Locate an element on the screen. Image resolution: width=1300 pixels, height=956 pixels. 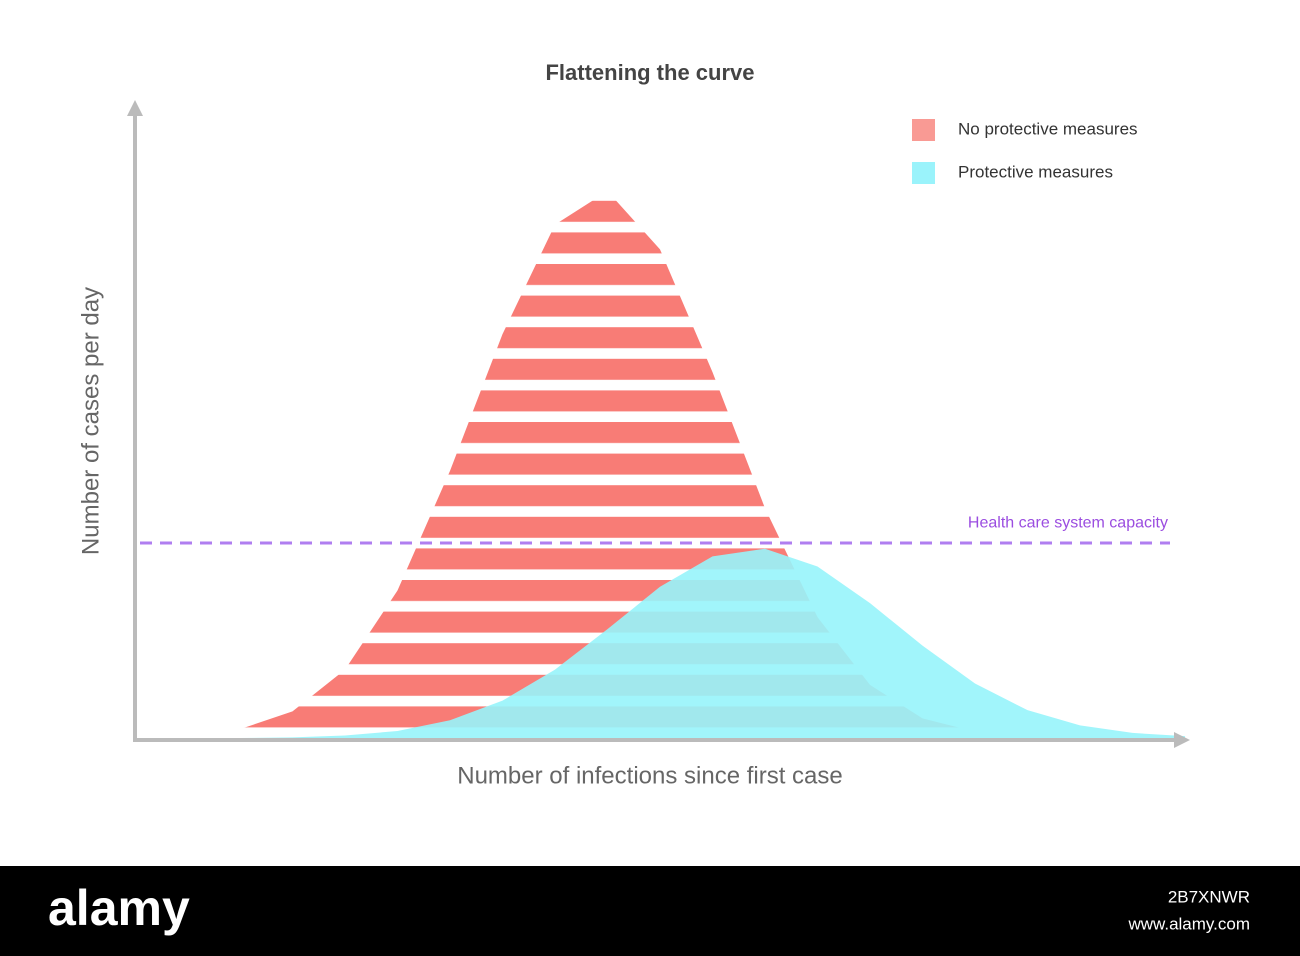
footer-bar is located at coordinates (650, 911).